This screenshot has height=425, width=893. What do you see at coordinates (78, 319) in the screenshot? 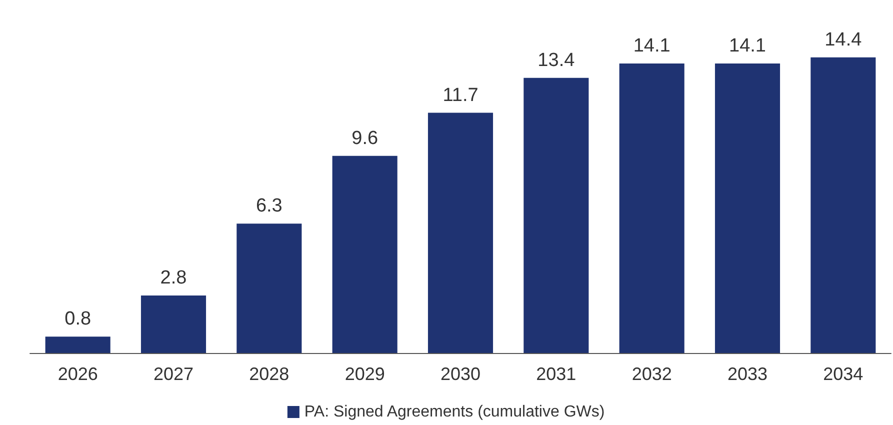
I see `data-label: 0.8` at bounding box center [78, 319].